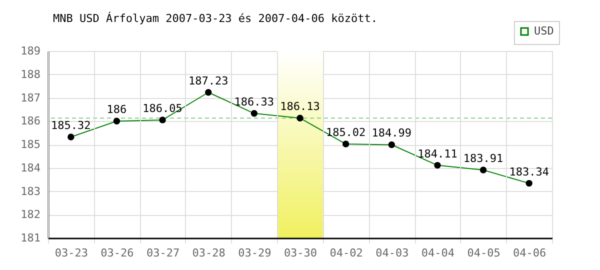  Describe the element at coordinates (392, 253) in the screenshot. I see `x-tick-label: 04-03` at that location.